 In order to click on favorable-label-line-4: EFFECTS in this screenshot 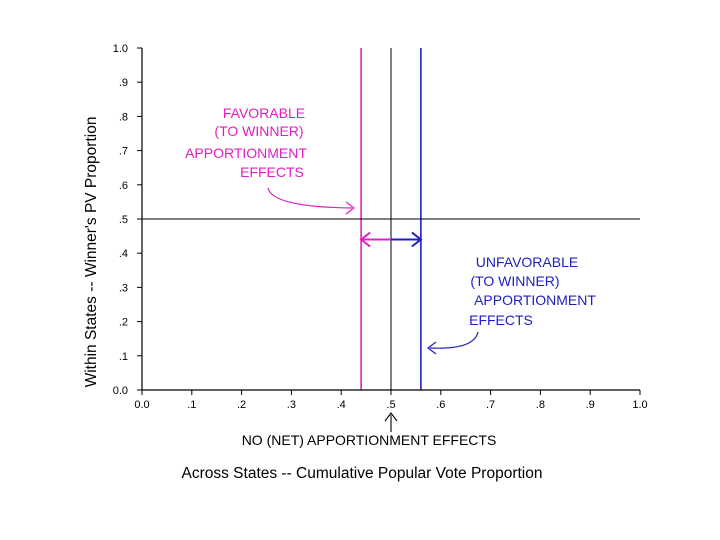, I will do `click(272, 172)`.